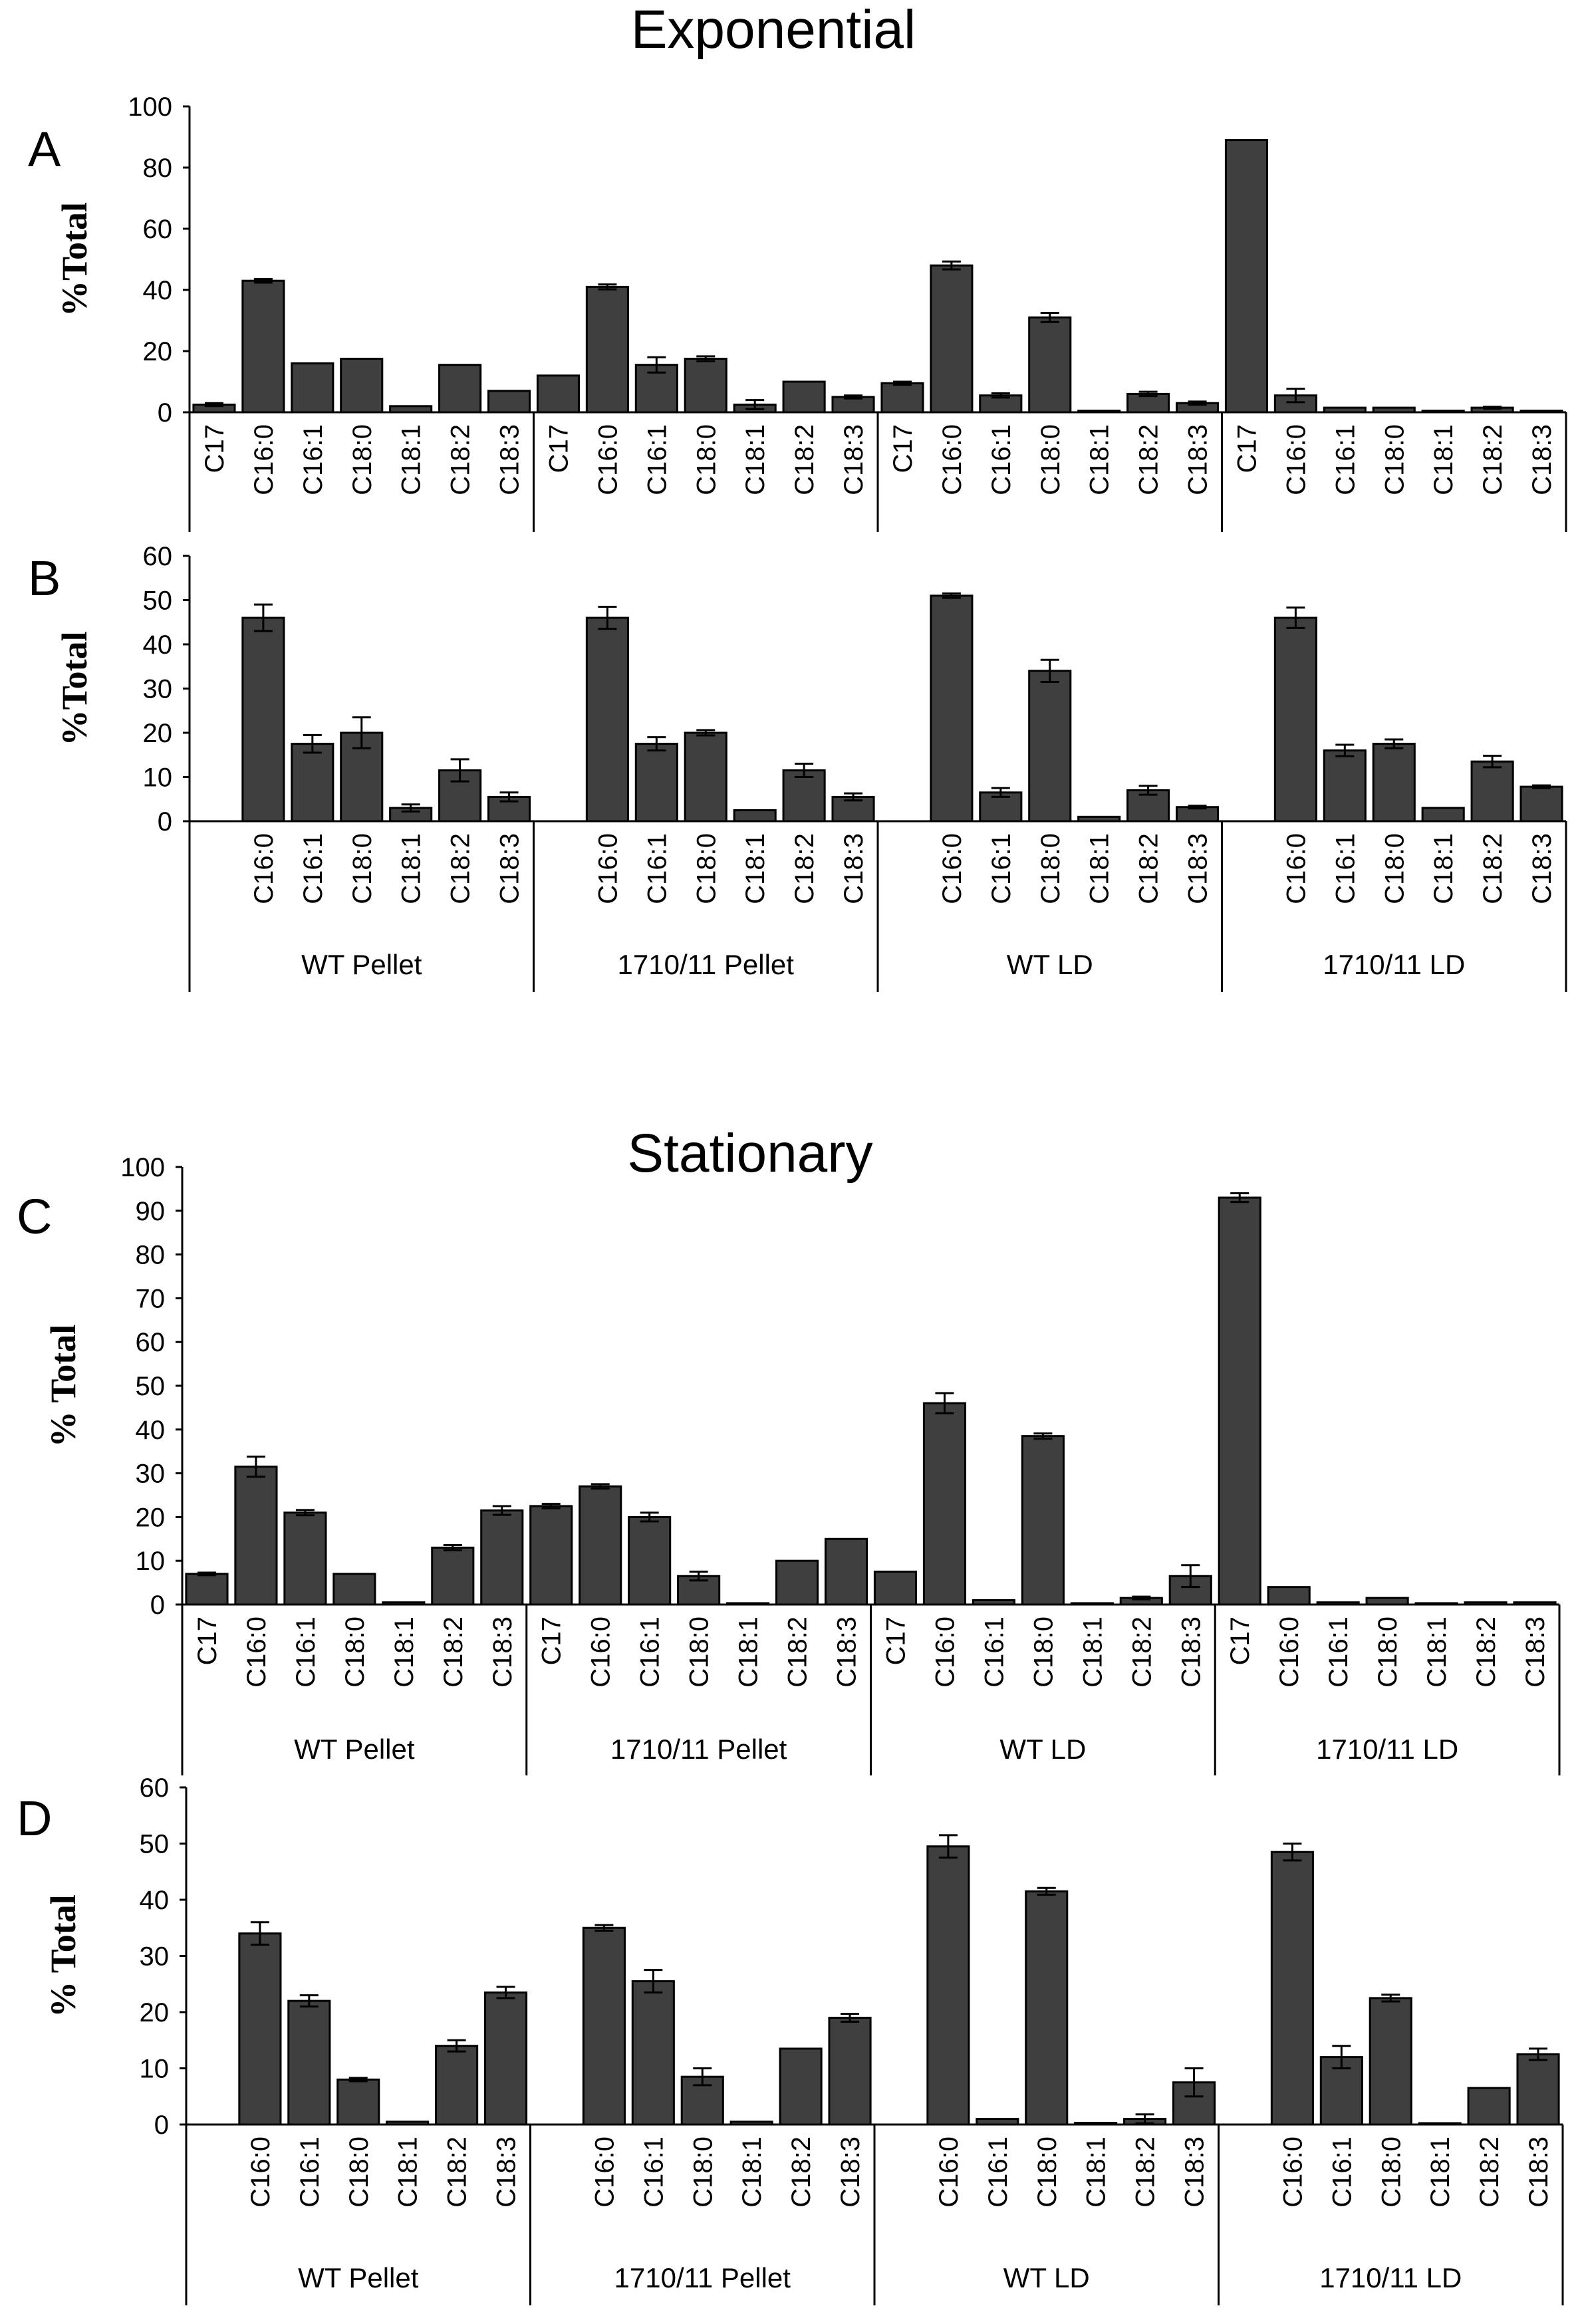  I want to click on y-tick-label: 70, so click(151, 1298).